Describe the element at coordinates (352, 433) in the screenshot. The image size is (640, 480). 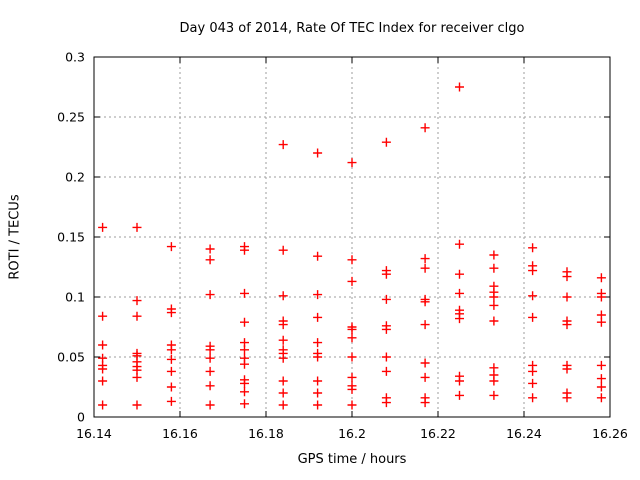
I see `x-tick-label: 16.2` at that location.